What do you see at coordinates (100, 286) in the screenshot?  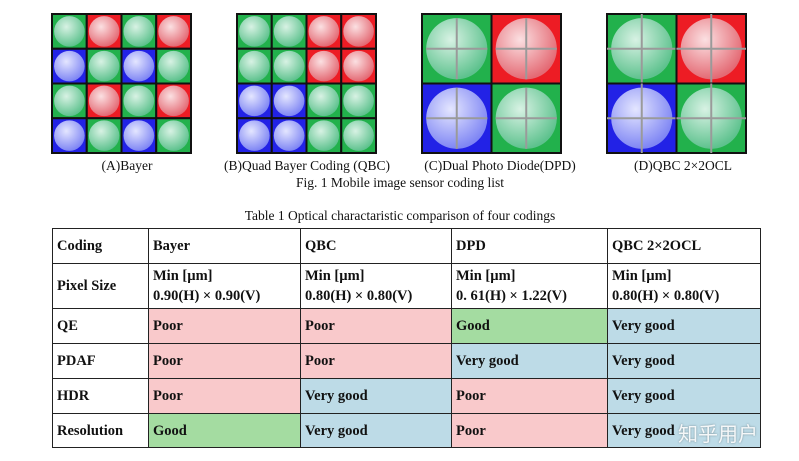 I see `table-cell: Pixel Size` at bounding box center [100, 286].